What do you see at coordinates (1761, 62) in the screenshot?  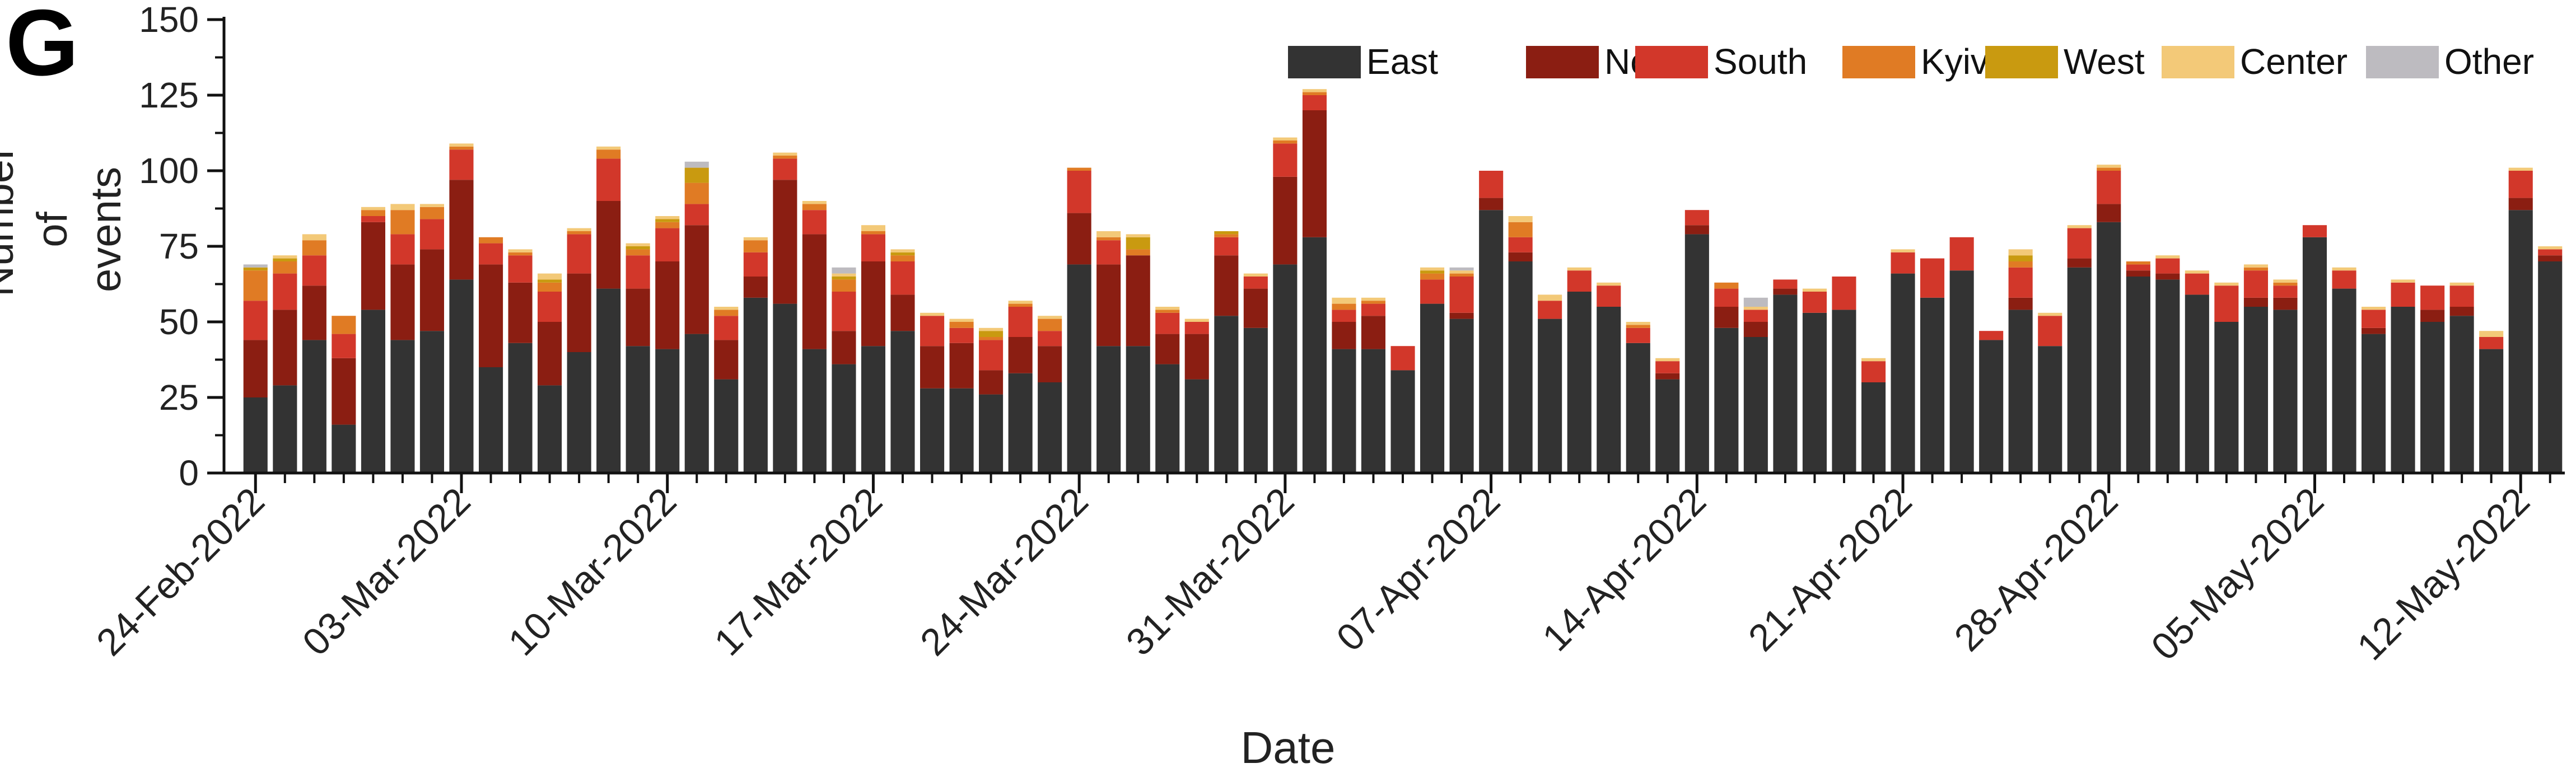 I see `legend-label-south: South` at bounding box center [1761, 62].